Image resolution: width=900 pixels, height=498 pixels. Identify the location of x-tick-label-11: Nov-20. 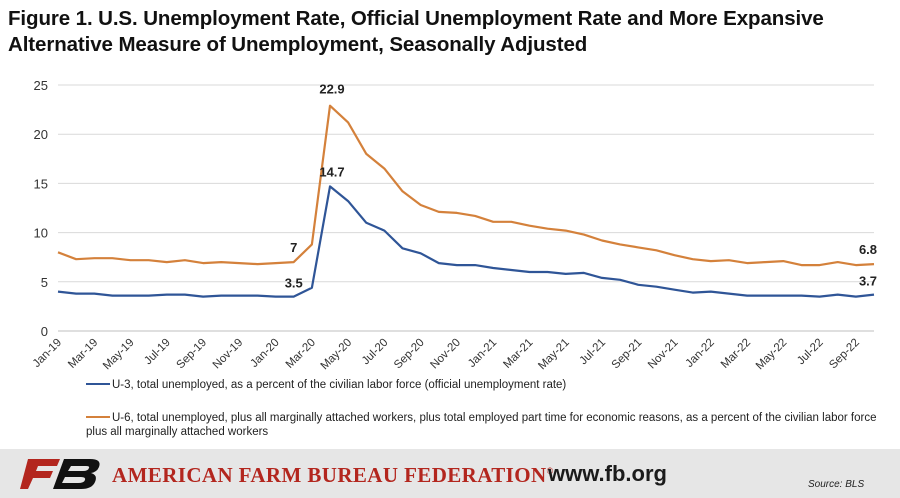
(445, 354).